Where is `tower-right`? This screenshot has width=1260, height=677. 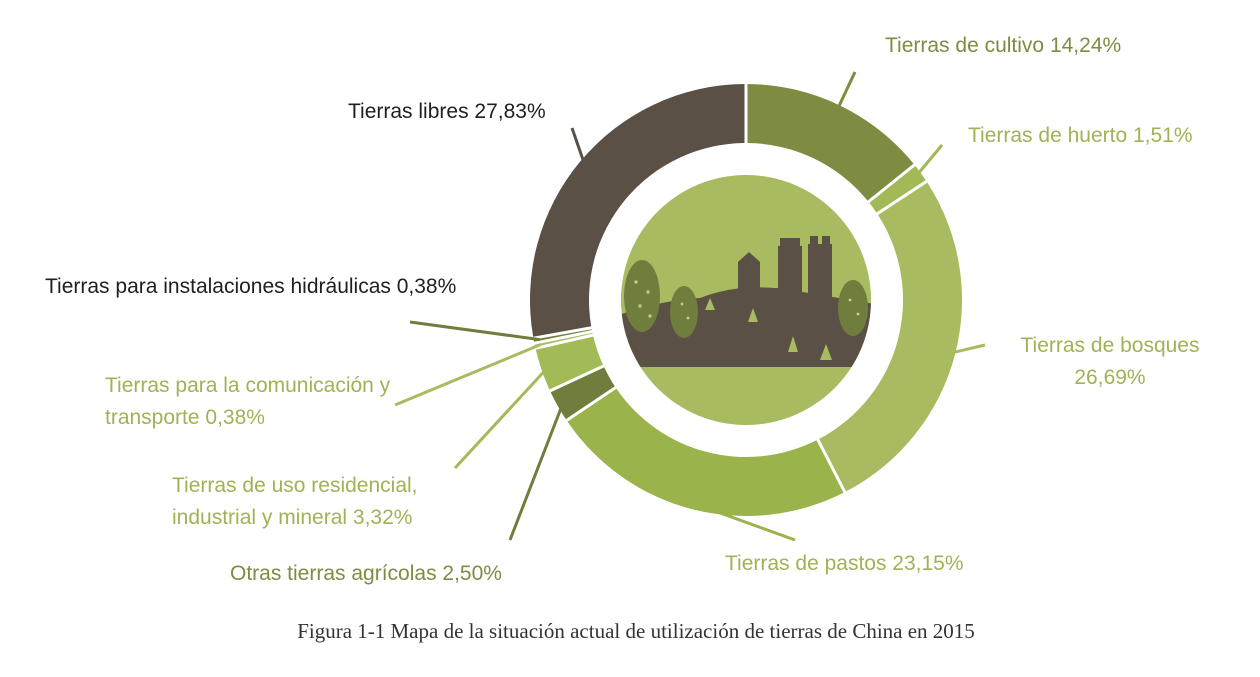 tower-right is located at coordinates (820, 285).